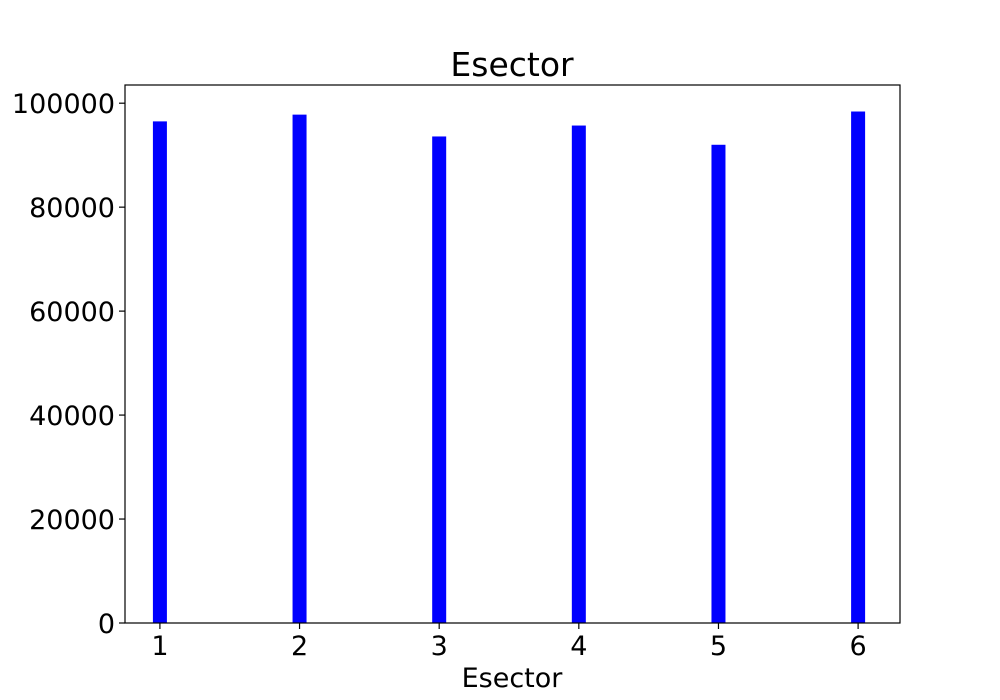  I want to click on y-tick-label: 0, so click(106, 624).